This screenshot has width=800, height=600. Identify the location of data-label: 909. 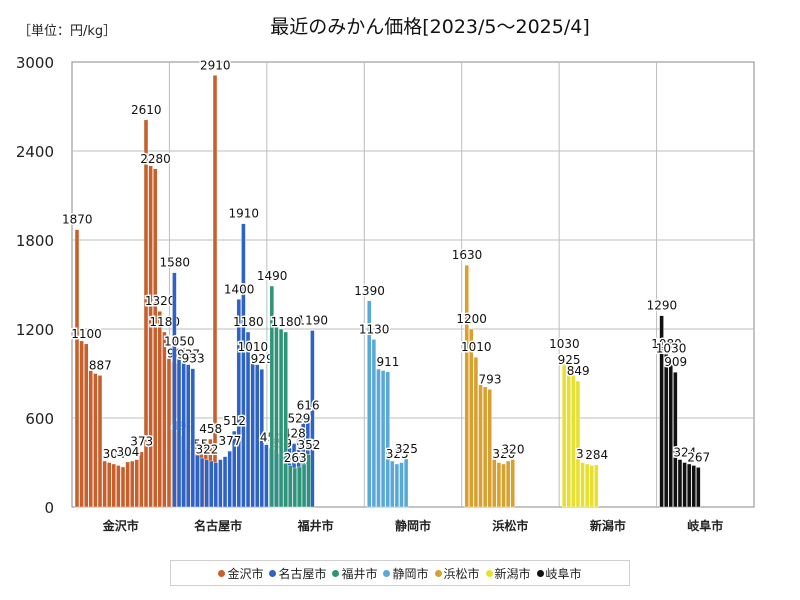
(675, 362).